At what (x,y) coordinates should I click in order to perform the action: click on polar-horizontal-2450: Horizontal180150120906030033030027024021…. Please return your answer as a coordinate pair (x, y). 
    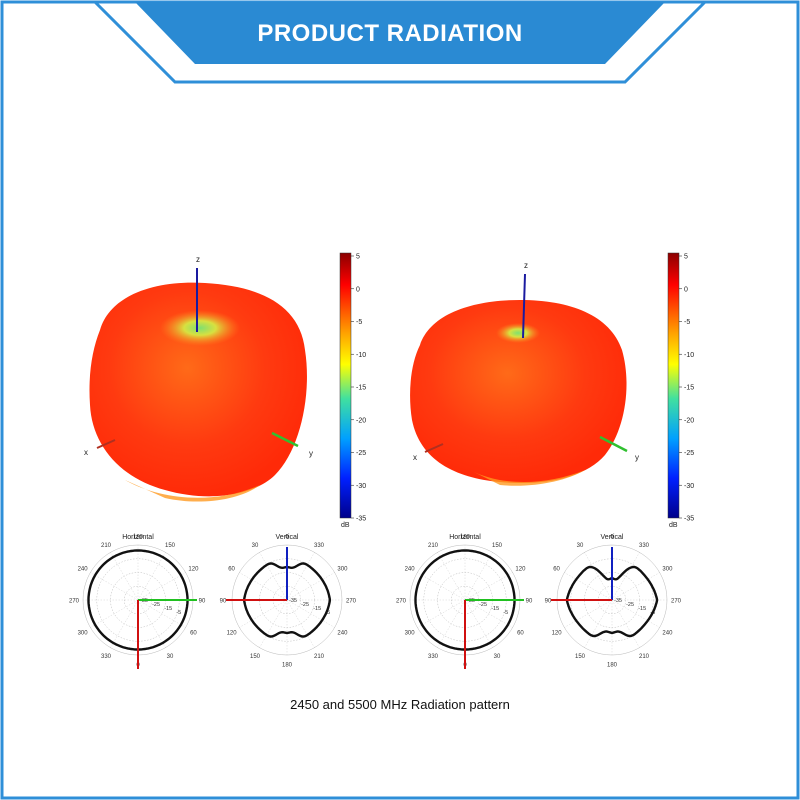
    Looking at the image, I should click on (137, 601).